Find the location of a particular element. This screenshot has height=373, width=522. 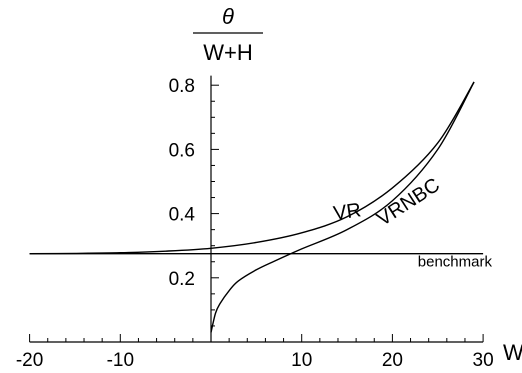

y-tick-label: 0.6 is located at coordinates (182, 150).